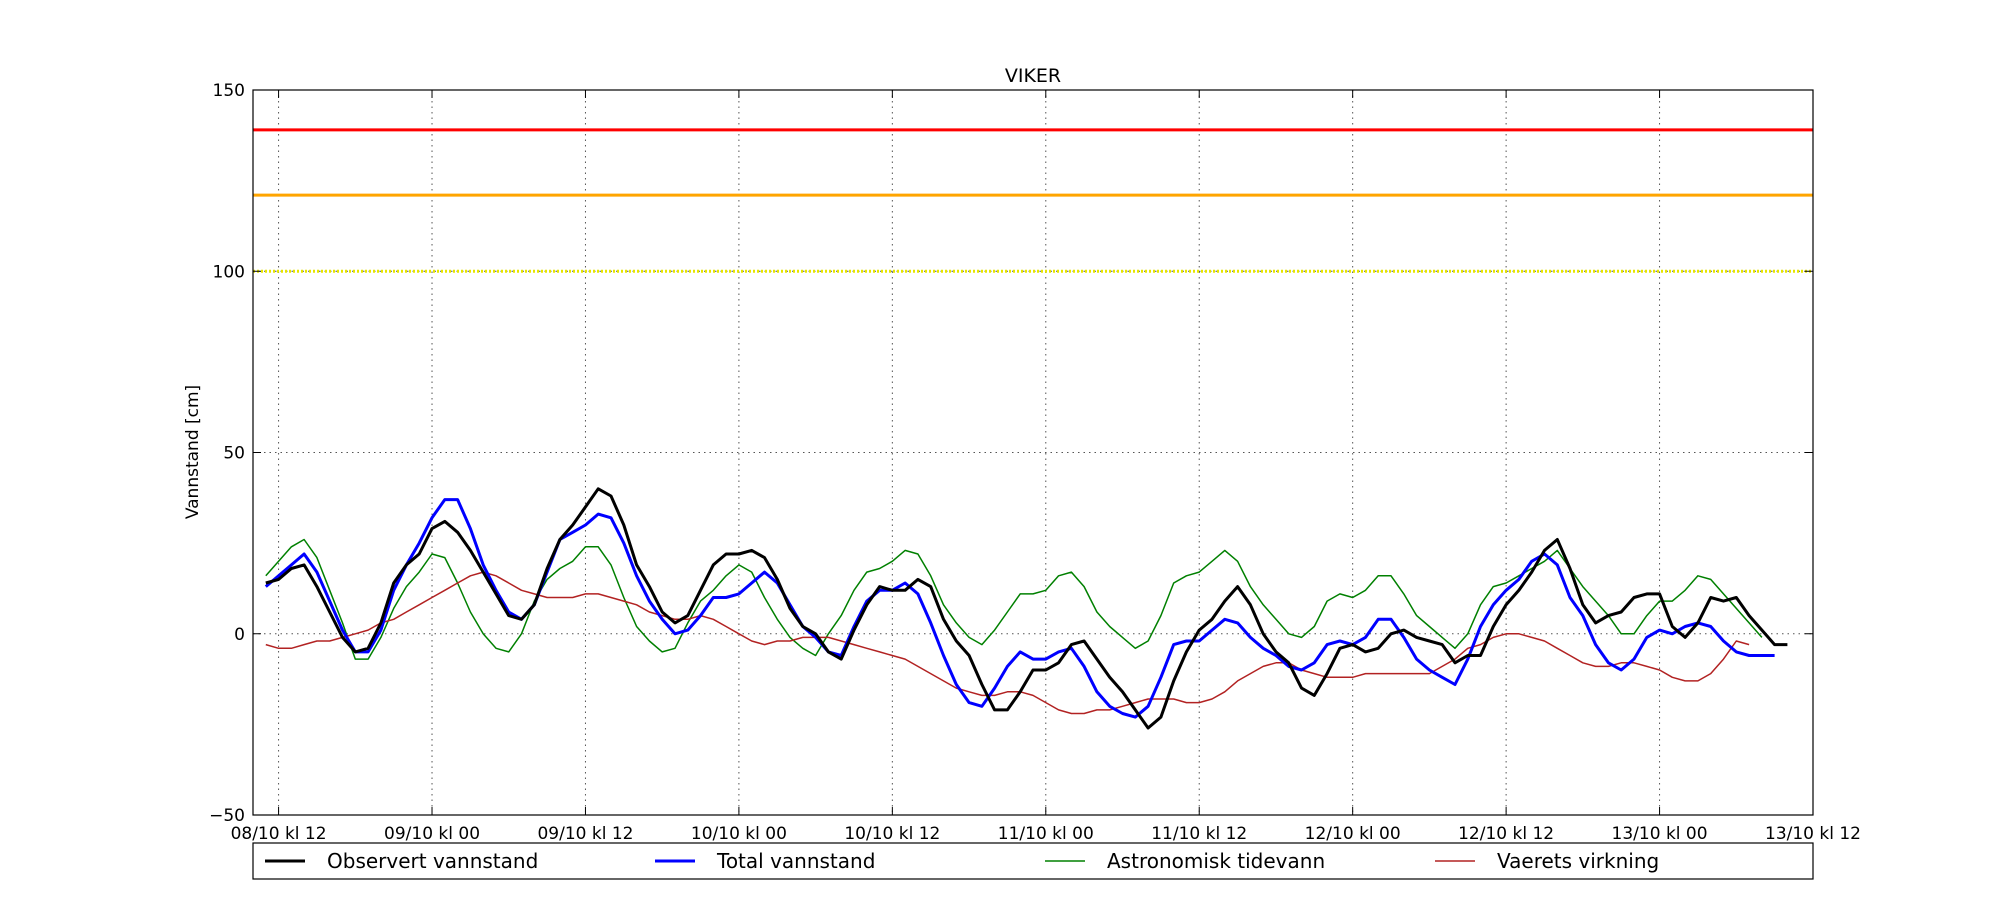 This screenshot has height=900, width=2000. What do you see at coordinates (279, 834) in the screenshot?
I see `x-tick-label: 08/10 kl 12` at bounding box center [279, 834].